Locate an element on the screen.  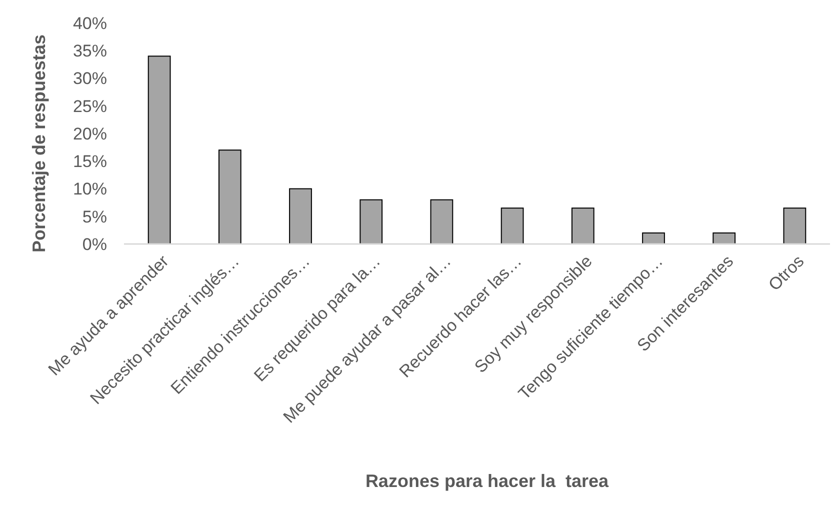
y-tick-label: 30% is located at coordinates (89, 78).